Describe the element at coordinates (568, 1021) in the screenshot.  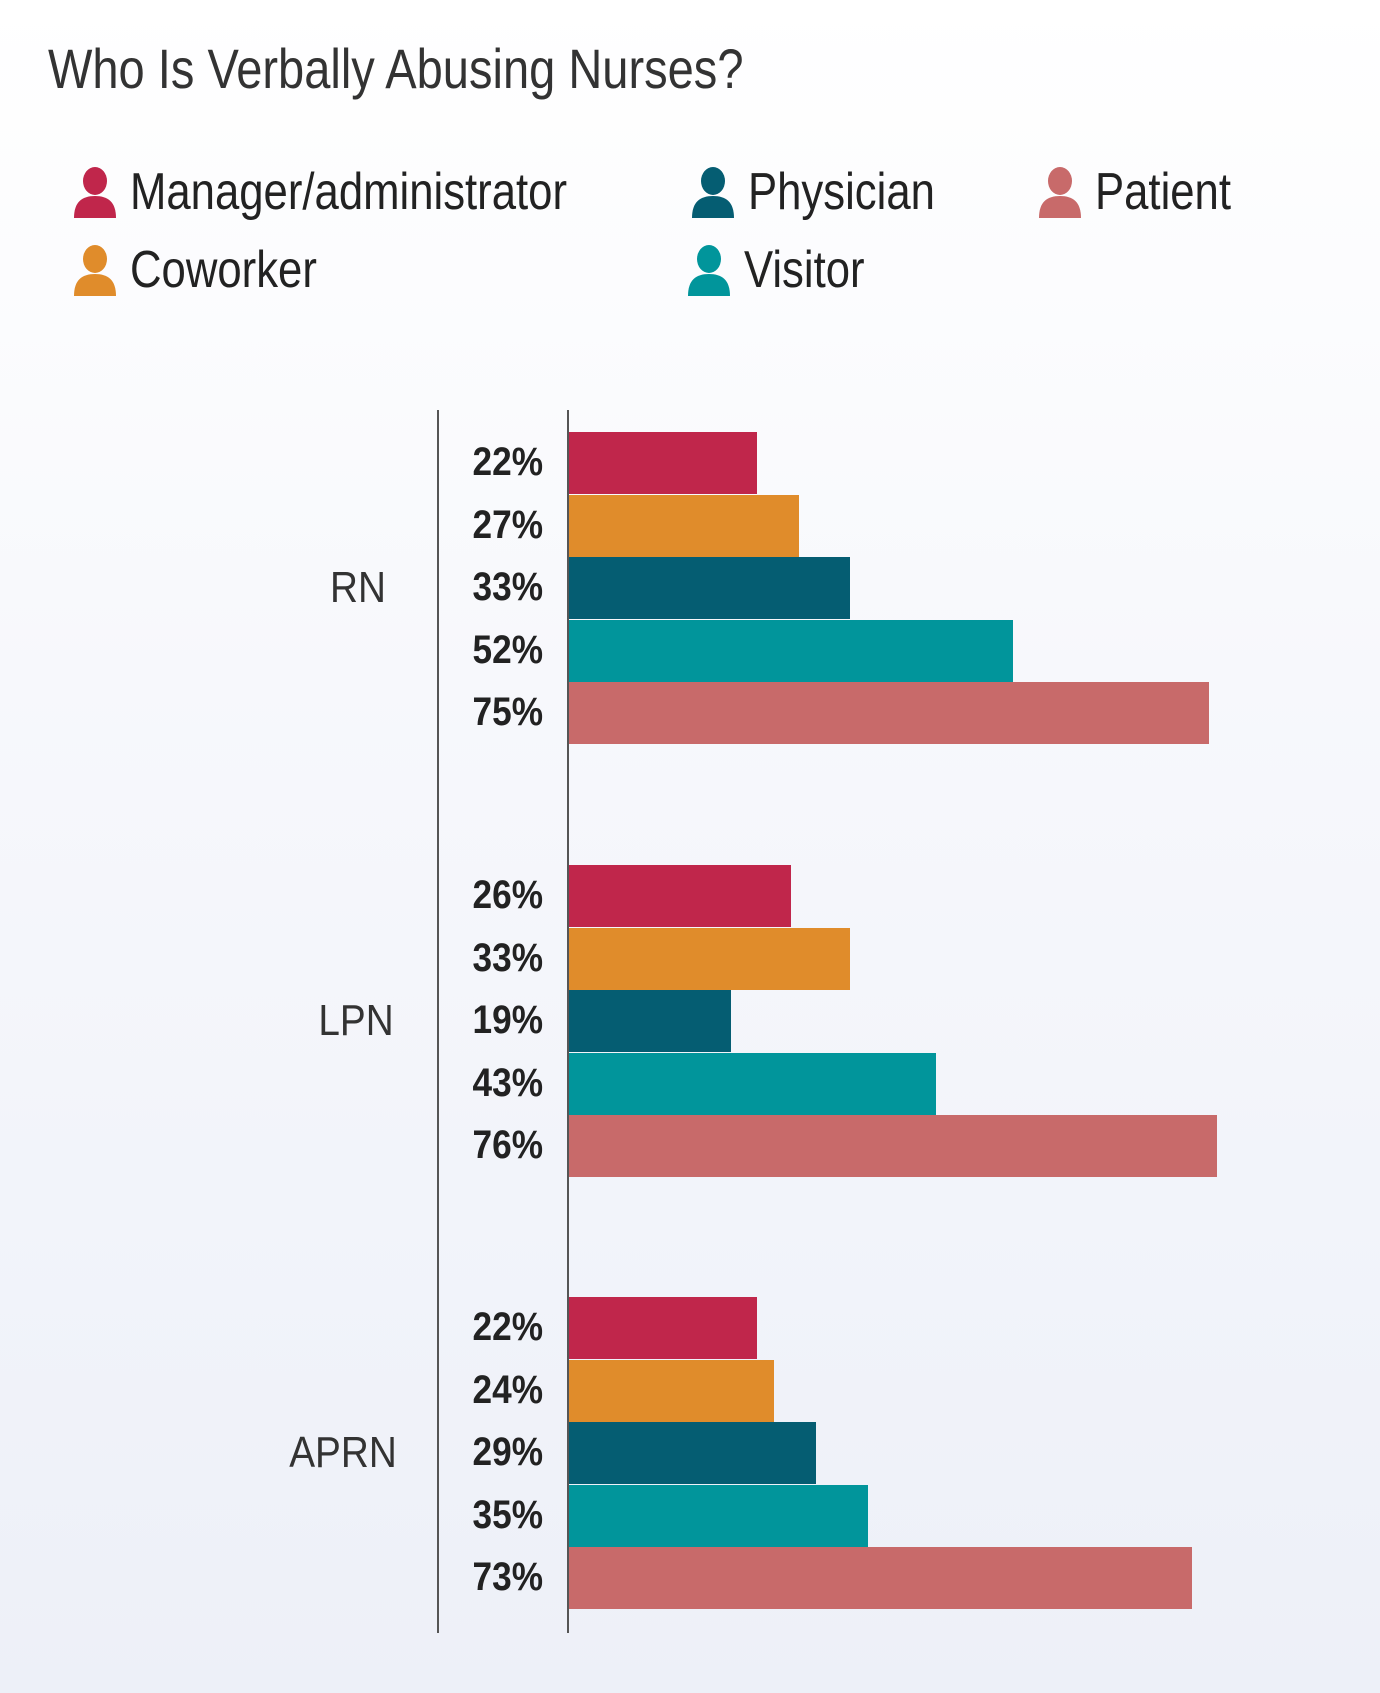
I see `value-axis-baseline` at that location.